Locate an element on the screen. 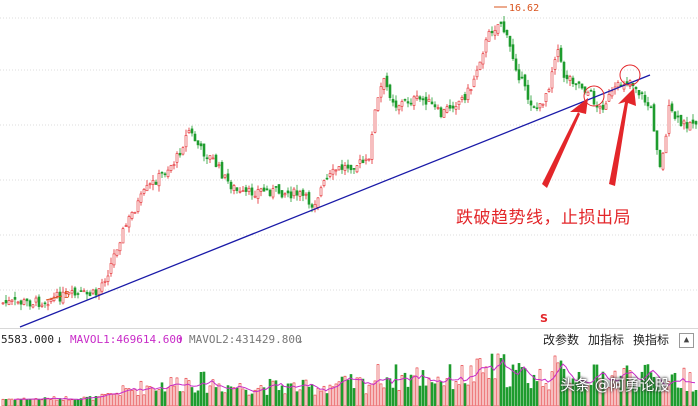  down-arrow-icon: ↓ is located at coordinates (300, 339).